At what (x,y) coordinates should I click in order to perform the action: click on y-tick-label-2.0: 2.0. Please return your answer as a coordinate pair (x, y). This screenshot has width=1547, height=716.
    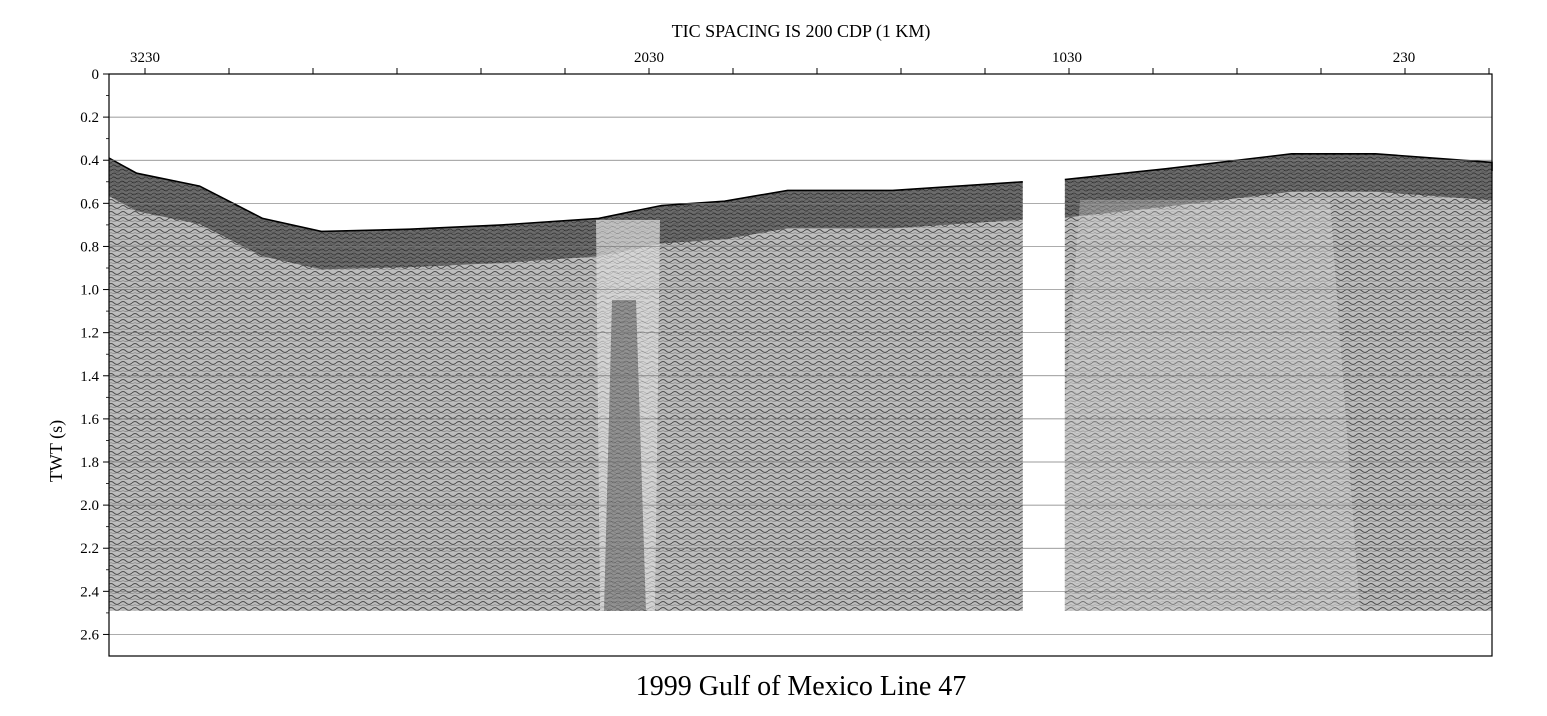
    Looking at the image, I should click on (89, 506).